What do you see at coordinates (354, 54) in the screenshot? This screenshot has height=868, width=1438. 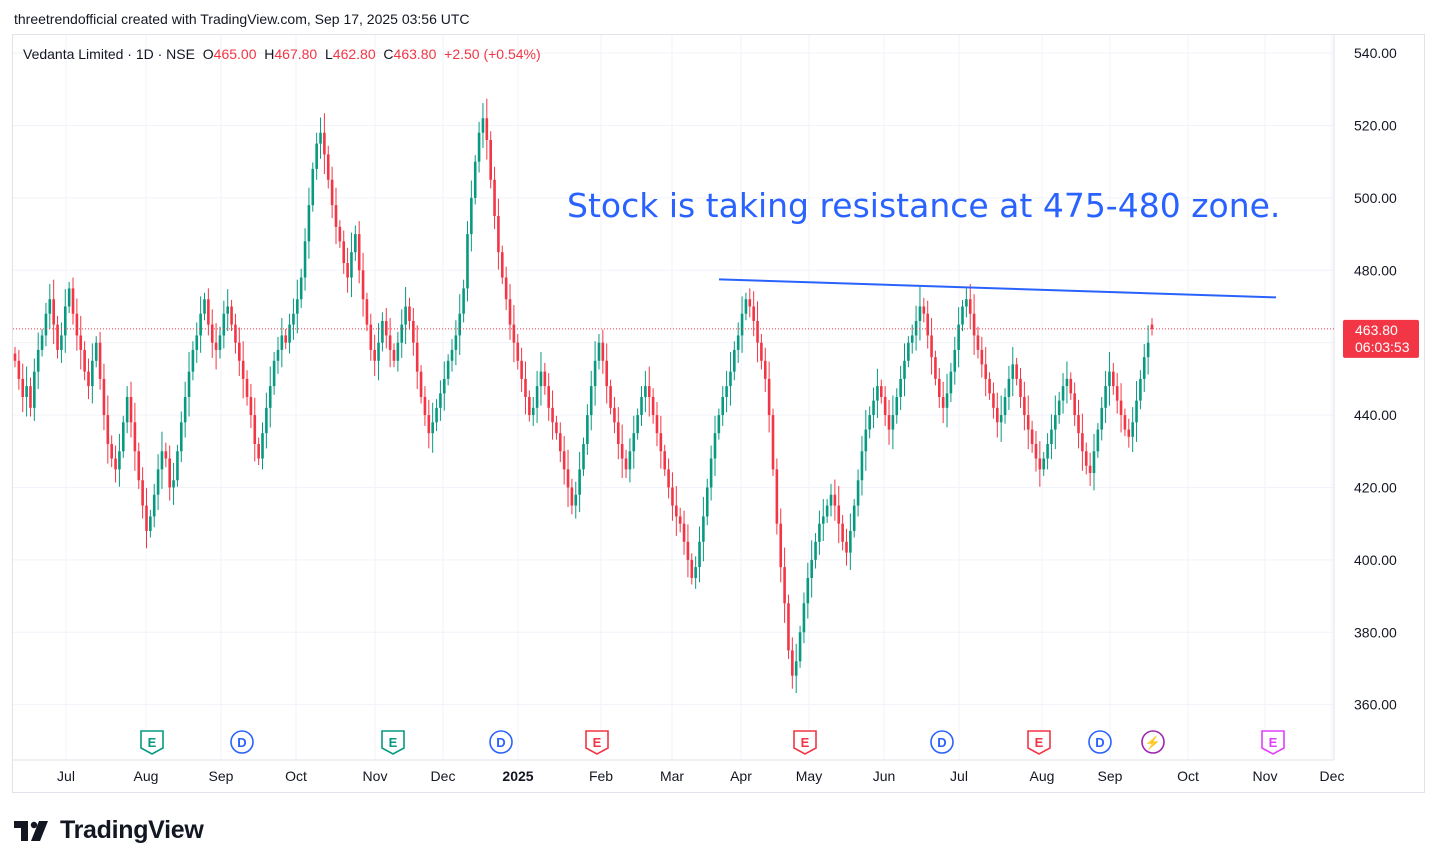 I see `low-value: 462.80` at bounding box center [354, 54].